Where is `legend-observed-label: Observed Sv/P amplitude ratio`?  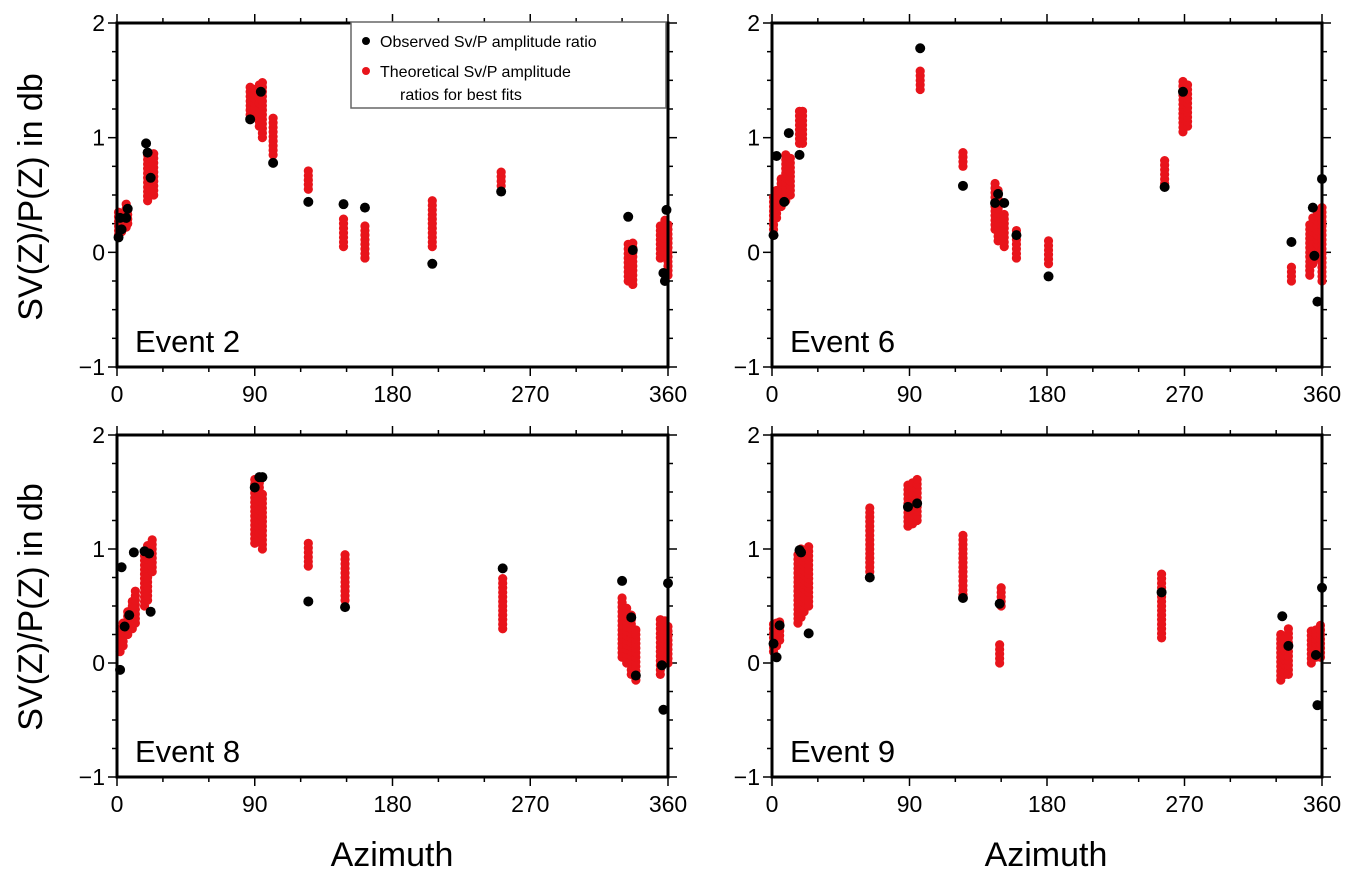
legend-observed-label: Observed Sv/P amplitude ratio is located at coordinates (488, 42).